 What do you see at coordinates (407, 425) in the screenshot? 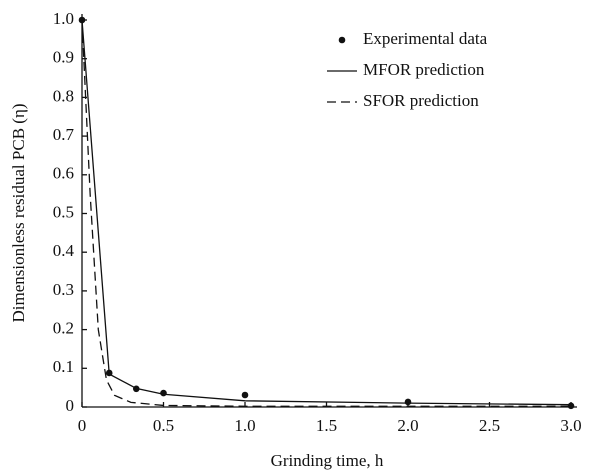
I see `x-tick-label: 2.0` at bounding box center [407, 425].